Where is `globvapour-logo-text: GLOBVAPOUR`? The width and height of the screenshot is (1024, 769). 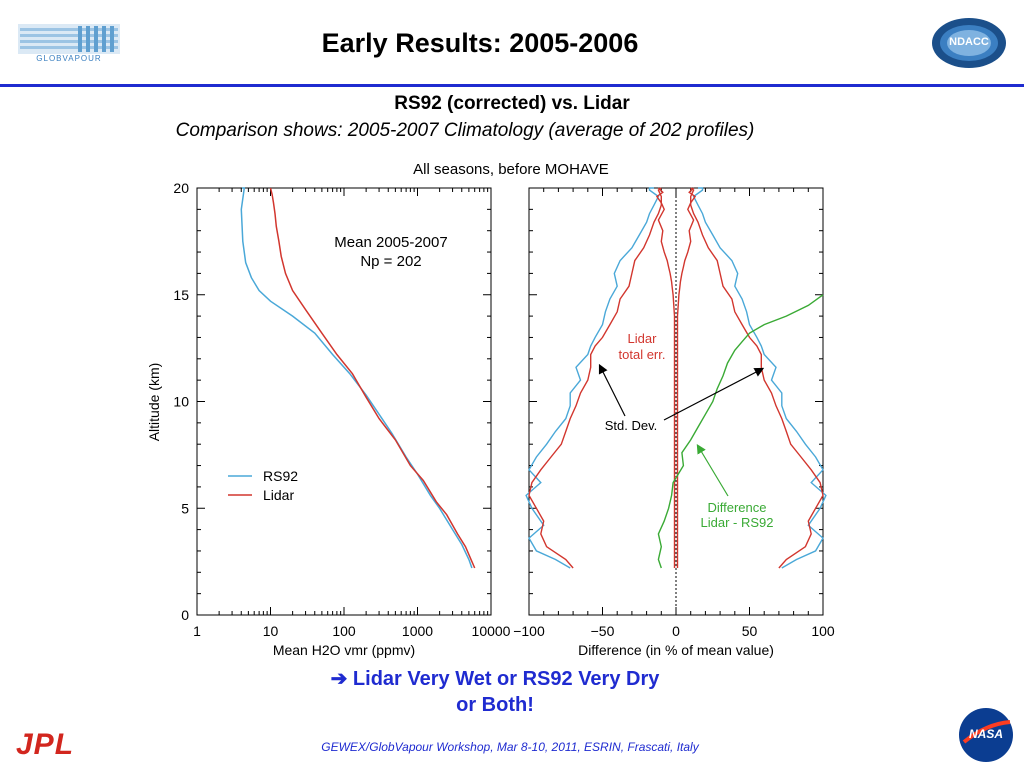 globvapour-logo-text: GLOBVAPOUR is located at coordinates (69, 58).